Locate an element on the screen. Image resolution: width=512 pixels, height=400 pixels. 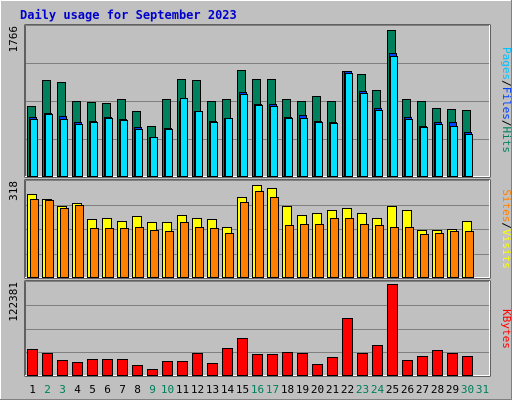
x-tick-label: 16 is located at coordinates (257, 389).